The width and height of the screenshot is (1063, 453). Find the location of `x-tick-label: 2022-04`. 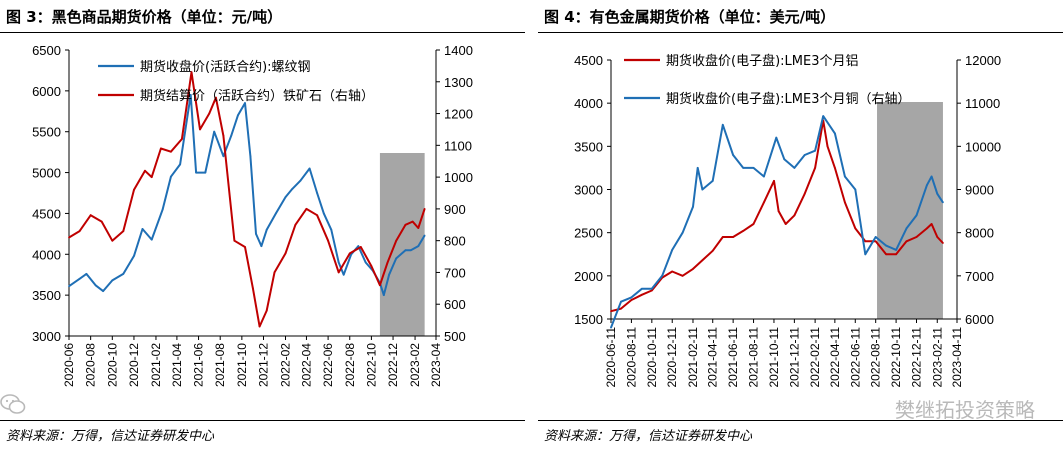

x-tick-label: 2022-04 is located at coordinates (306, 365).